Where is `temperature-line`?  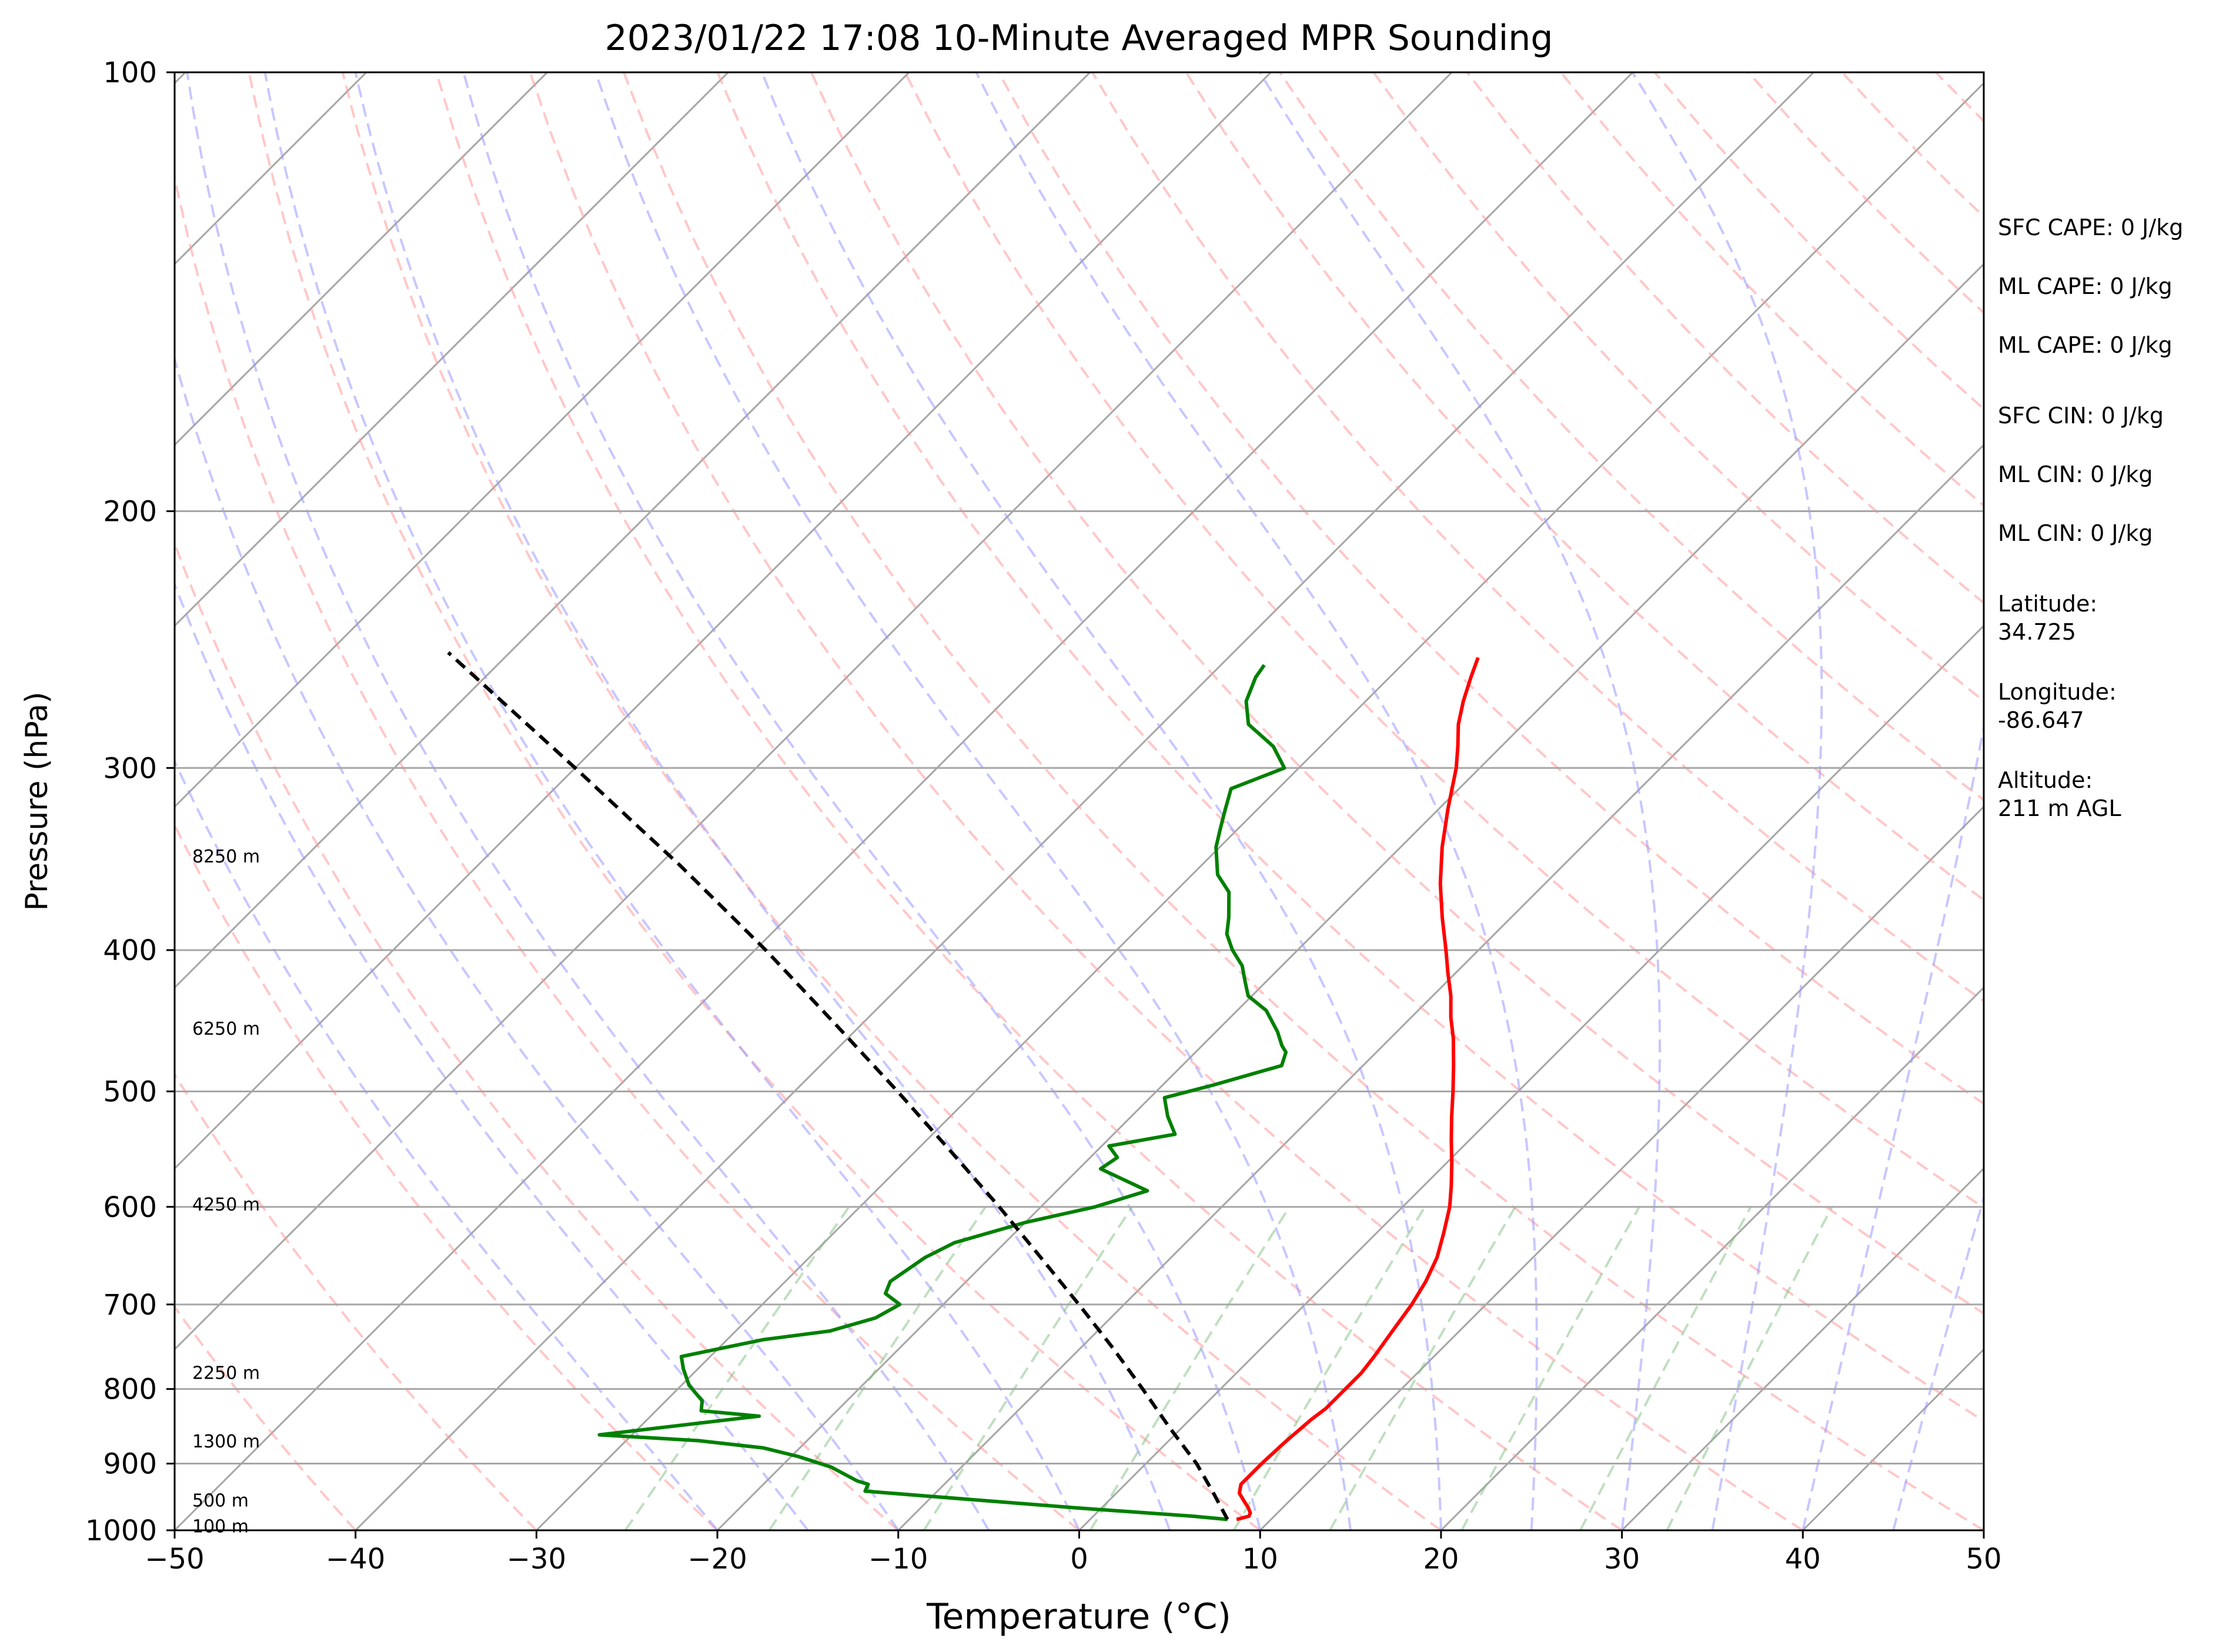 temperature-line is located at coordinates (1358, 1089).